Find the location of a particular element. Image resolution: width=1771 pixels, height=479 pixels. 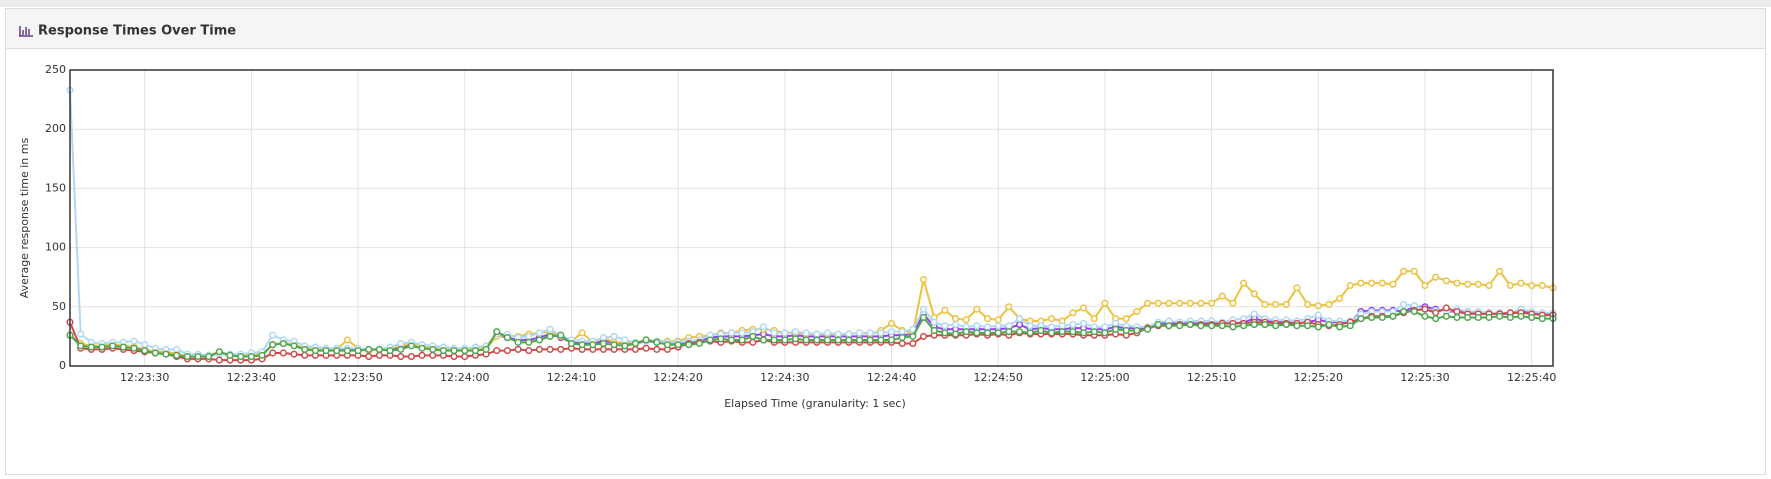

y-tick-label: 150 is located at coordinates (55, 187).